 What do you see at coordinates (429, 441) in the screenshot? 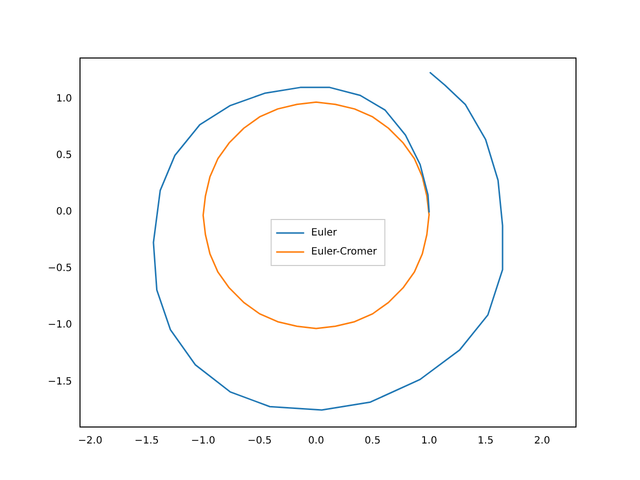
I see `x-tick-label: 1.0` at bounding box center [429, 441].